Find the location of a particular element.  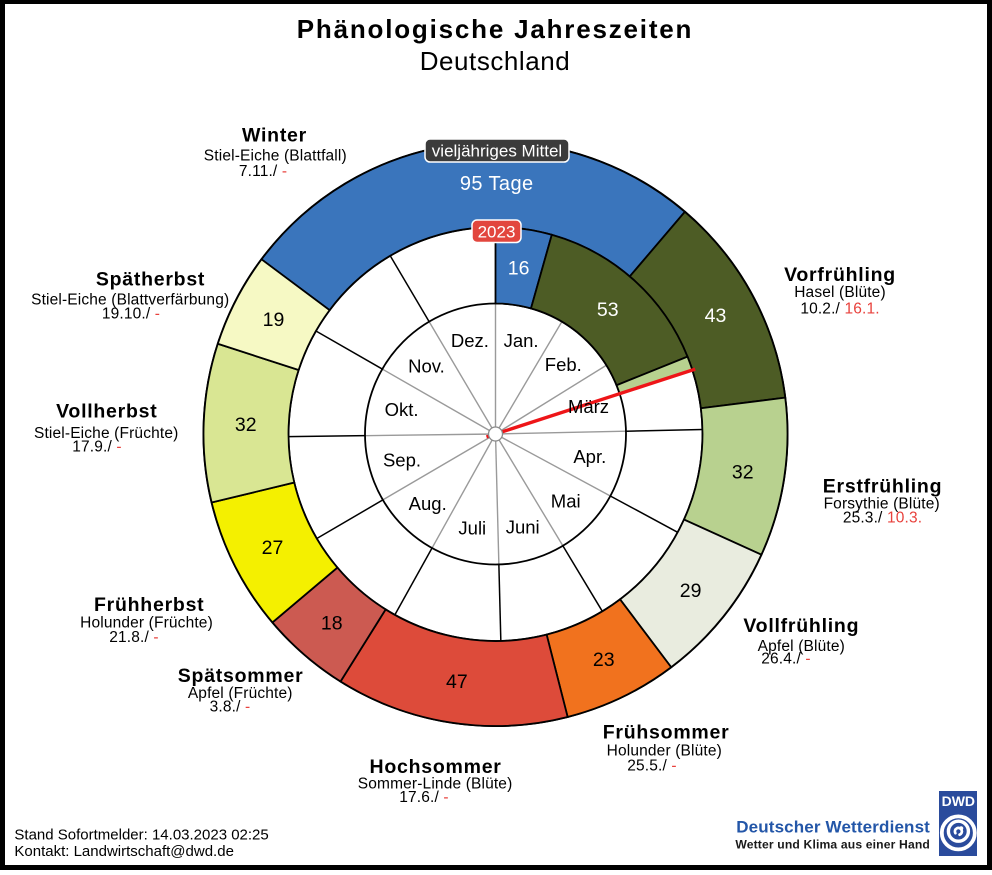

svg-text: 21.8./ - is located at coordinates (133, 637).